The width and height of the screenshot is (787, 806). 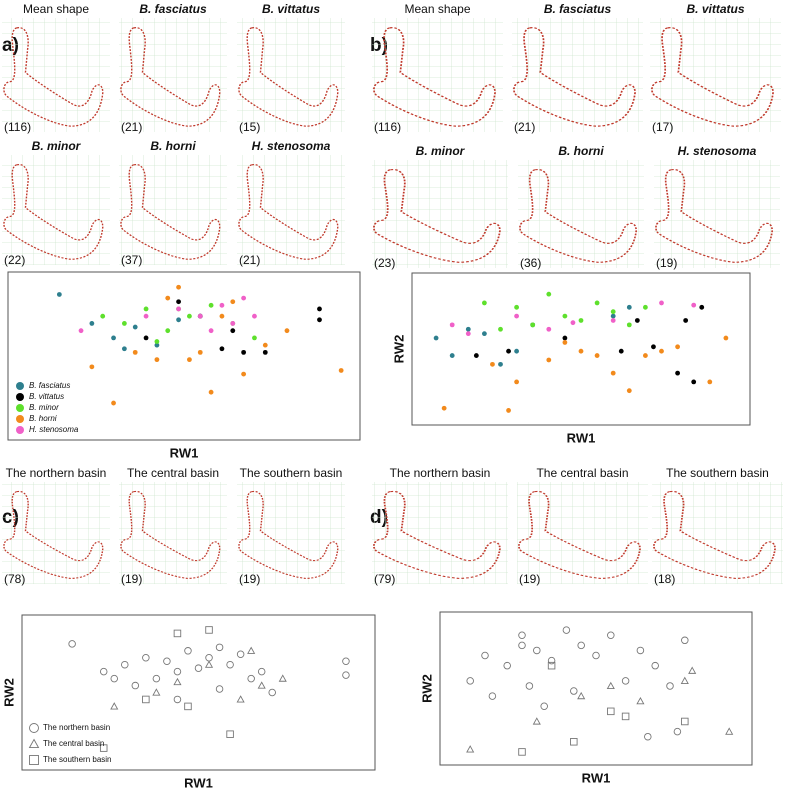 I want to click on shape-count: (37), so click(x=131, y=260).